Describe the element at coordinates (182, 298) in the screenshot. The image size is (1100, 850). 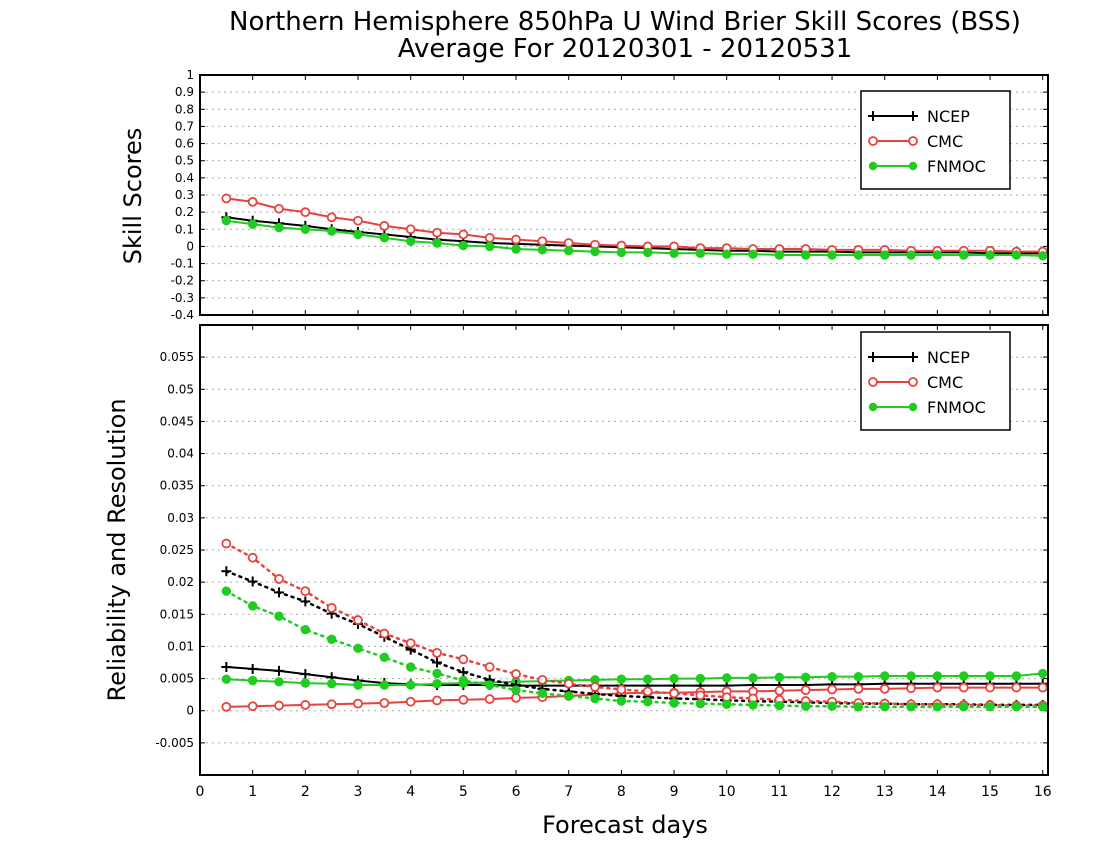
I see `y-tick-label: -0.3` at that location.